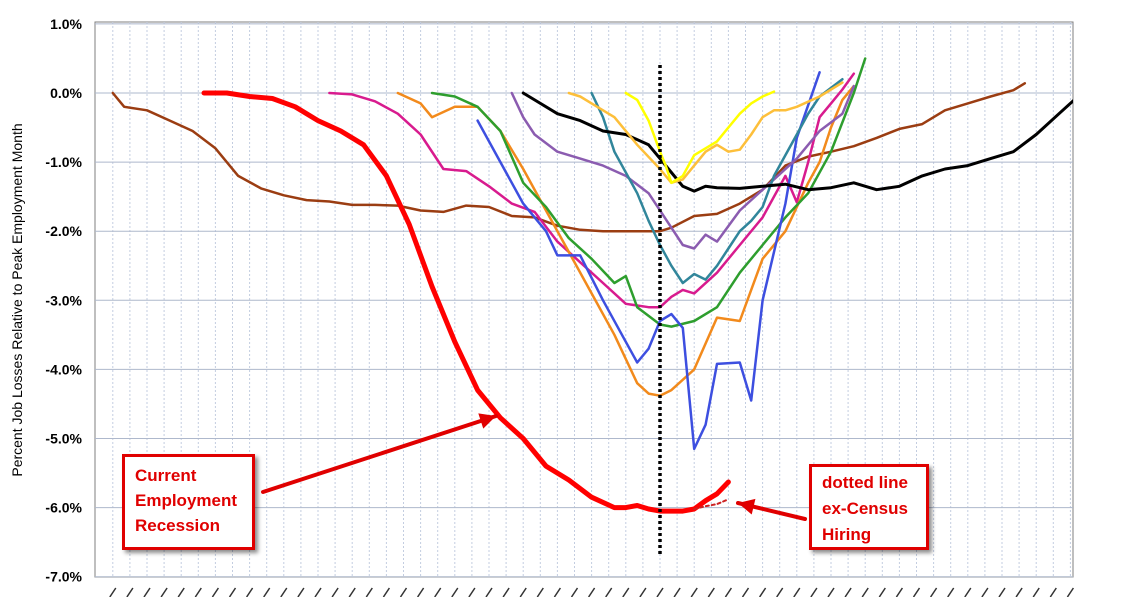 The image size is (1138, 597). What do you see at coordinates (63, 577) in the screenshot?
I see `y-tick-label: -7.0%` at bounding box center [63, 577].